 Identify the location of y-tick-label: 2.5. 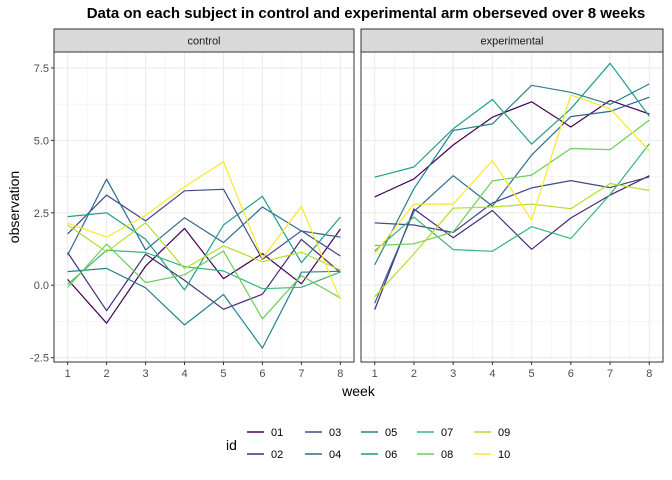
(41, 214).